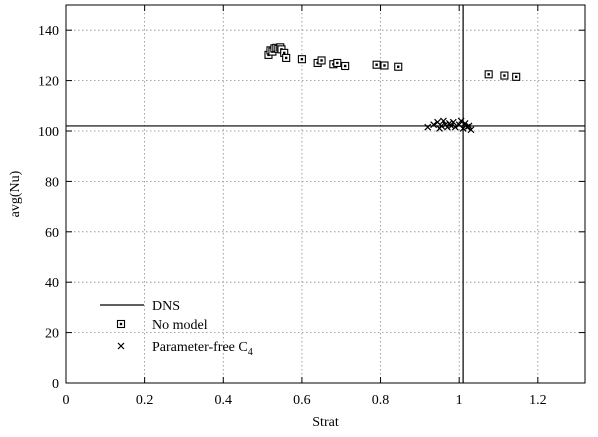 The image size is (598, 437). What do you see at coordinates (52, 182) in the screenshot?
I see `y-tick-label: 80` at bounding box center [52, 182].